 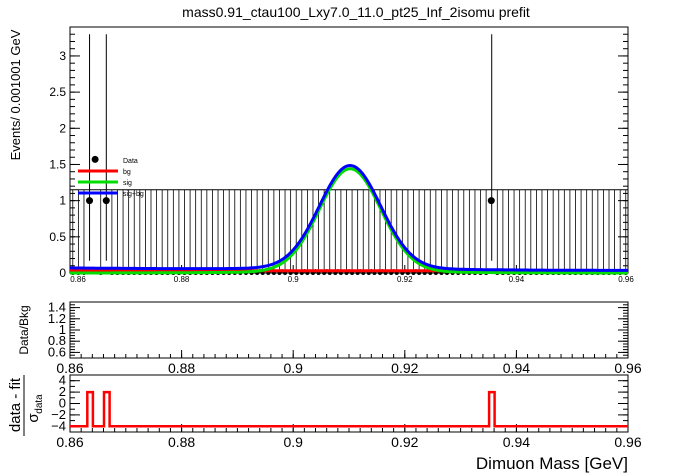 I want to click on pull-y-tick-label: 2, so click(x=62, y=391).